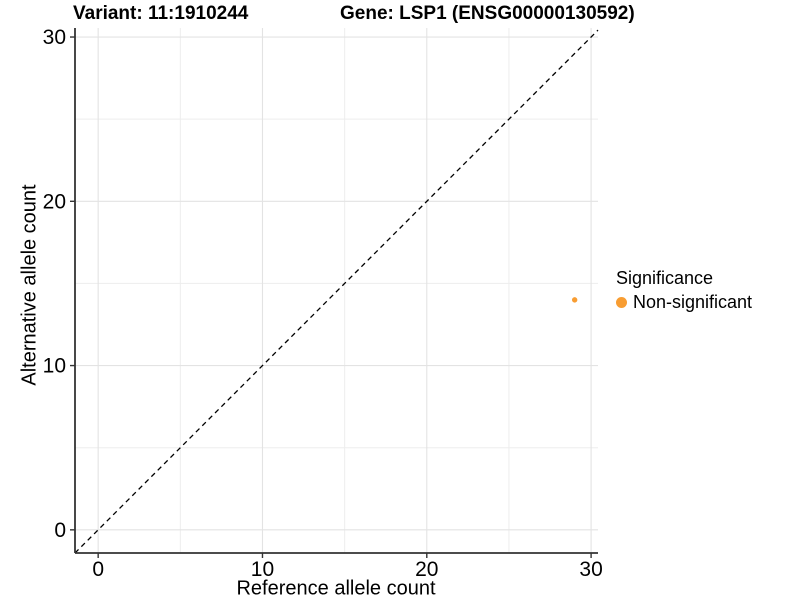  I want to click on gene-title: Gene: LSP1 (ENSG00000130592), so click(487, 13).